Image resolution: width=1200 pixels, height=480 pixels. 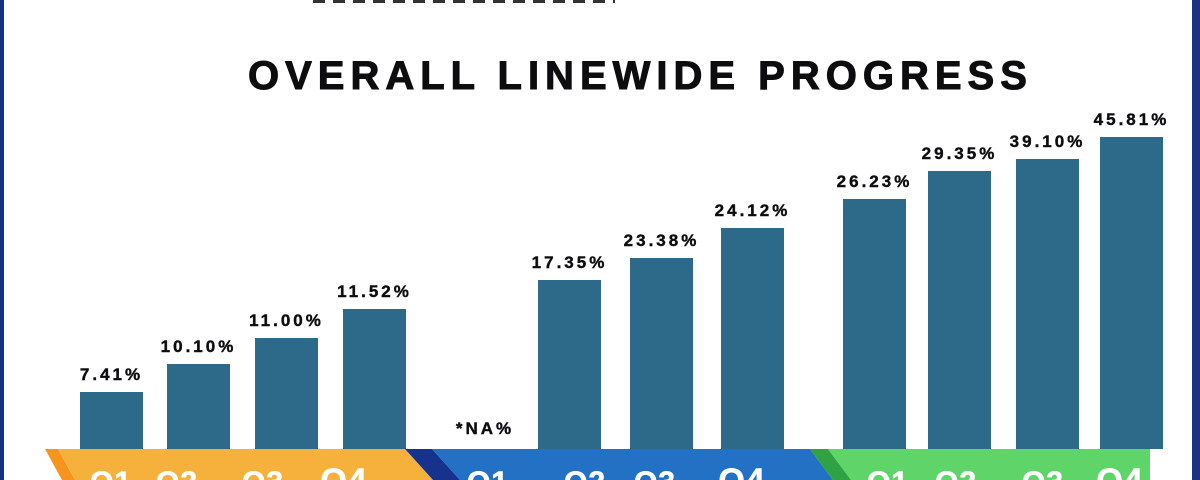 What do you see at coordinates (569, 262) in the screenshot?
I see `bar-value-label: 17.35%` at bounding box center [569, 262].